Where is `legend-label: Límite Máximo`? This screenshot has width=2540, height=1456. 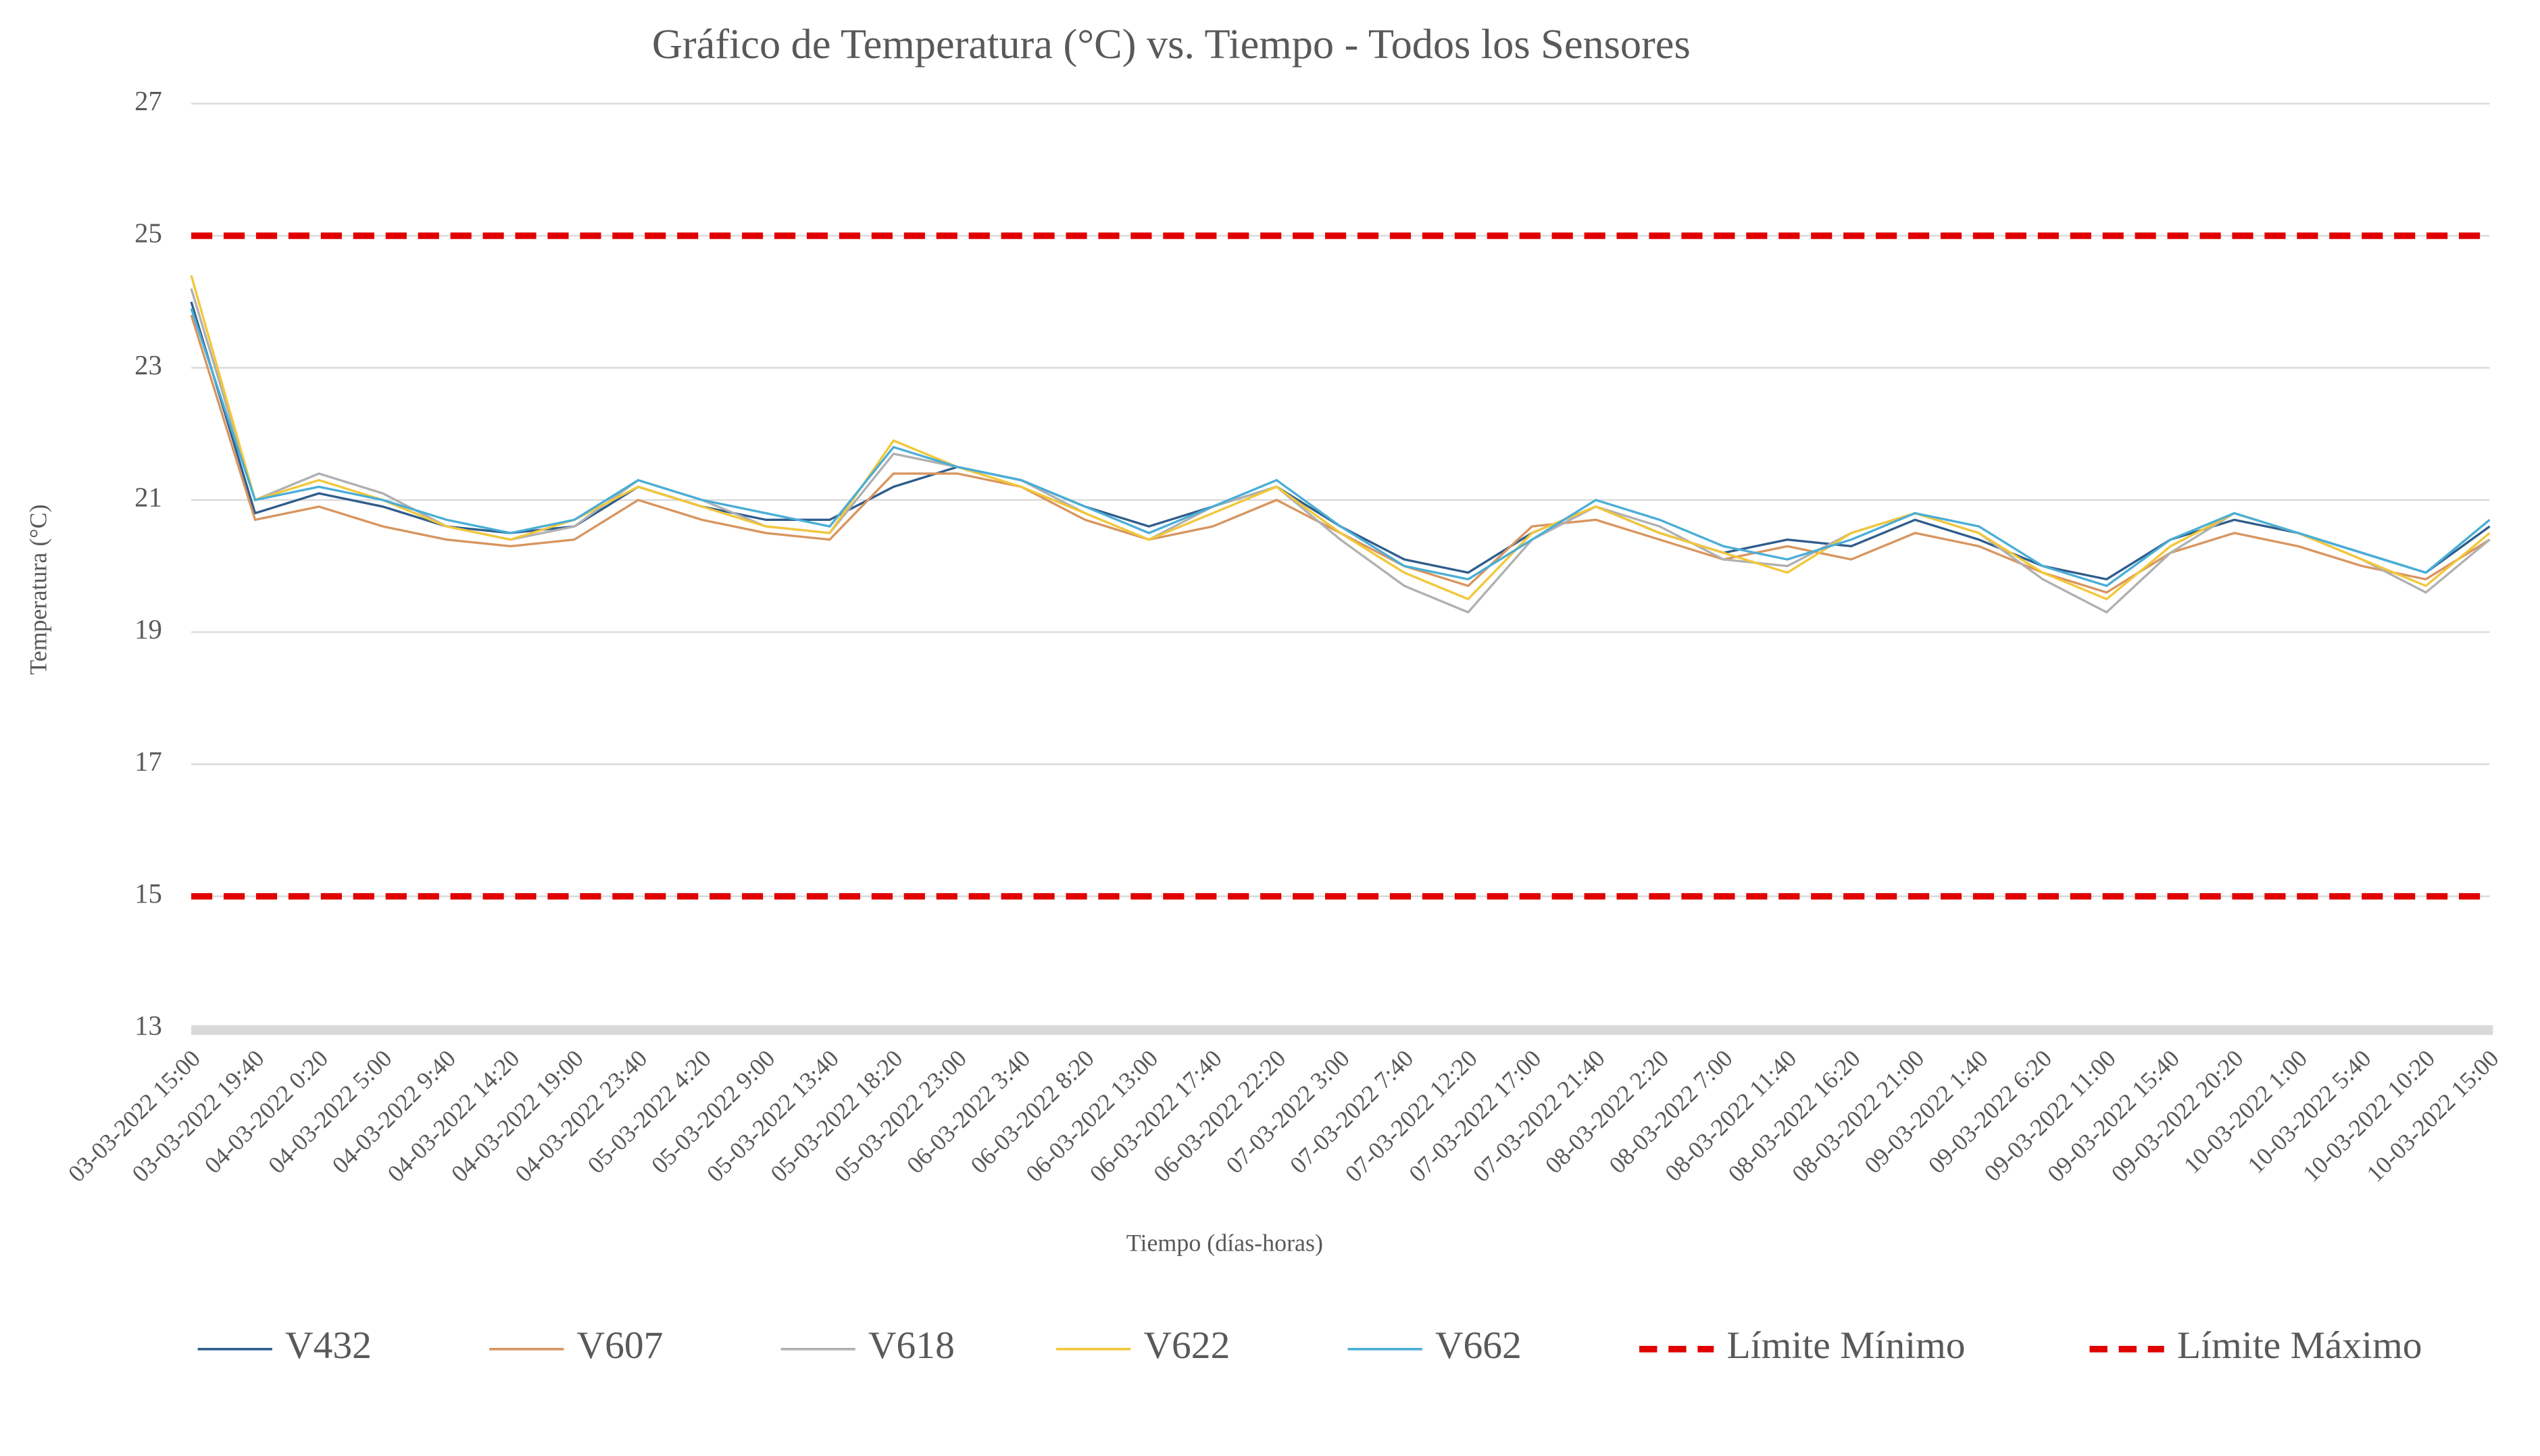 legend-label: Límite Máximo is located at coordinates (2299, 1345).